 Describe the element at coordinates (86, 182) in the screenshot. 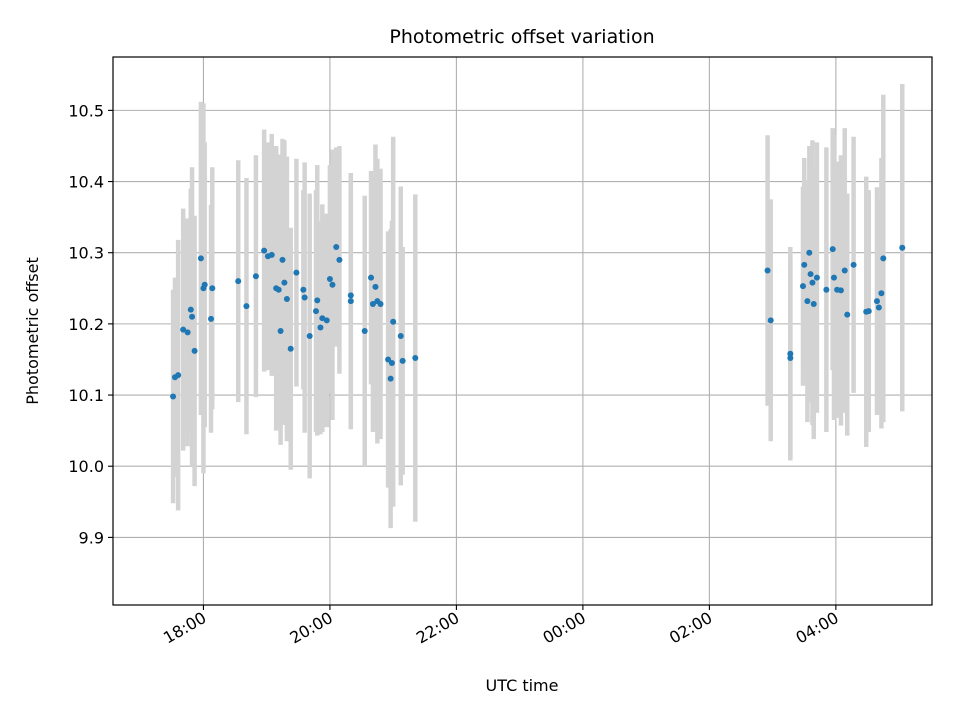

I see `y-tick-label: 10.4` at that location.